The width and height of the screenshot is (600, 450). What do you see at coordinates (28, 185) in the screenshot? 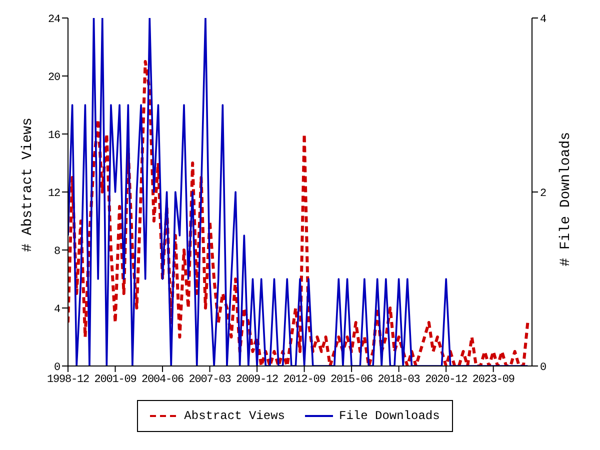
I see `y-axis-title: # Abstract Views` at bounding box center [28, 185].